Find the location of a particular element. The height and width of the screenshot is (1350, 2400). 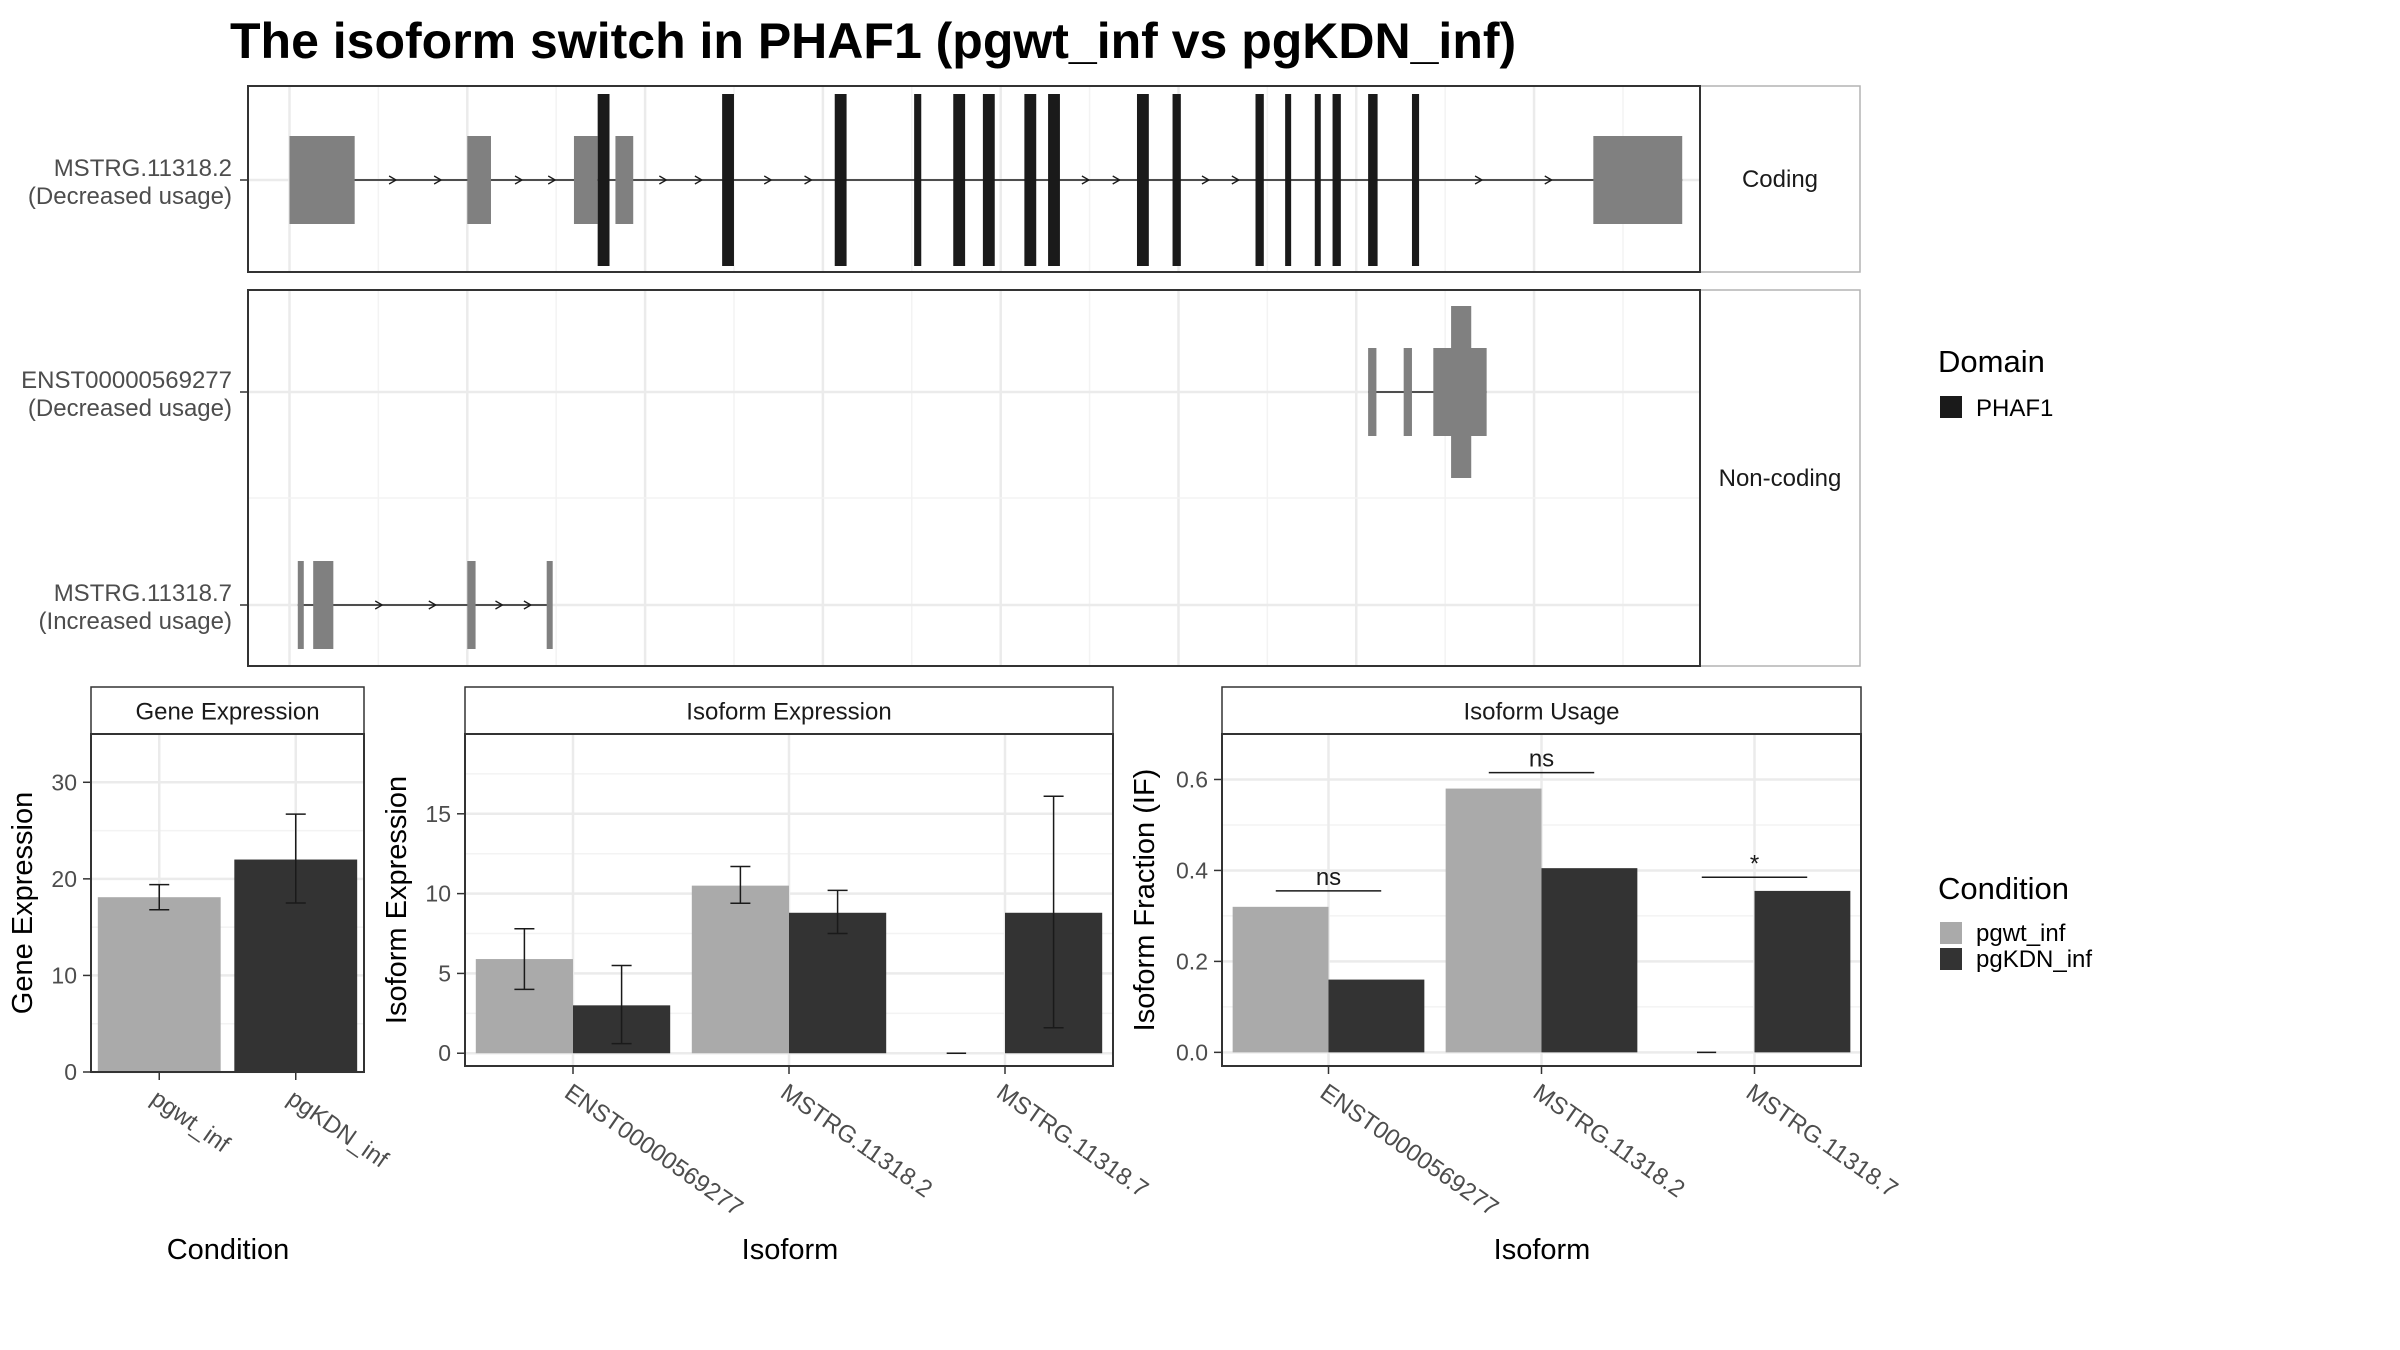

x-tick-label: pgwt_inf is located at coordinates (190, 1122).